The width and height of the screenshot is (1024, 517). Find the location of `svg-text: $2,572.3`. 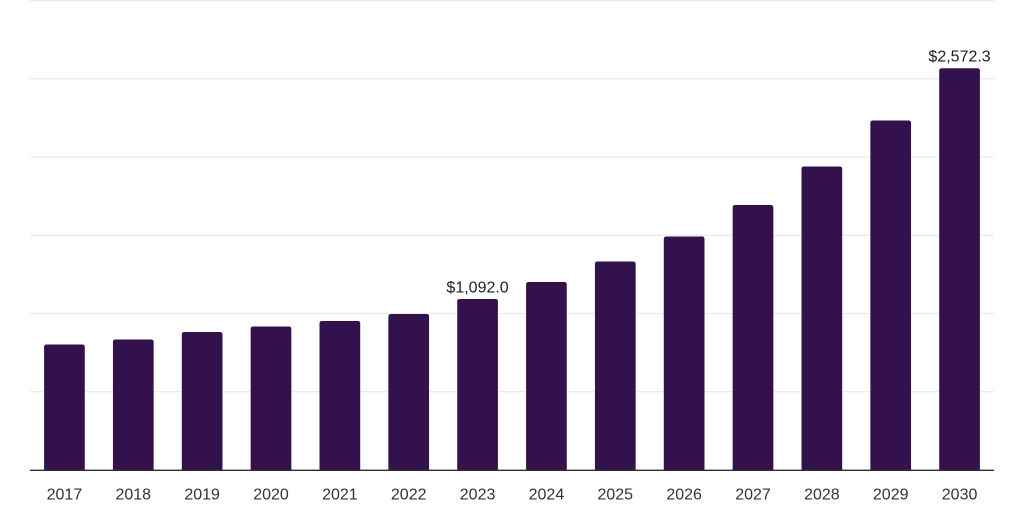

svg-text: $2,572.3 is located at coordinates (959, 57).